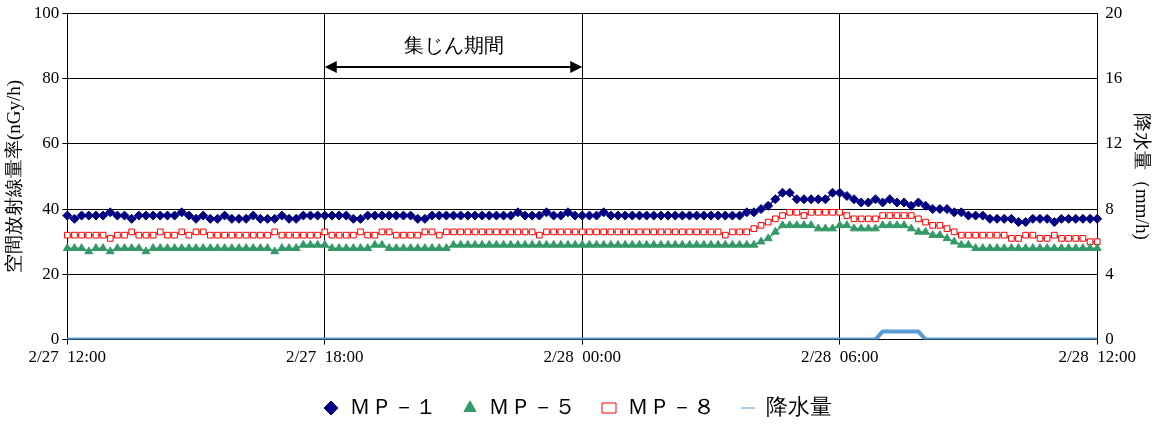 The image size is (1160, 429). Describe the element at coordinates (325, 357) in the screenshot. I see `x-tick-label: 2/27 18:00` at that location.